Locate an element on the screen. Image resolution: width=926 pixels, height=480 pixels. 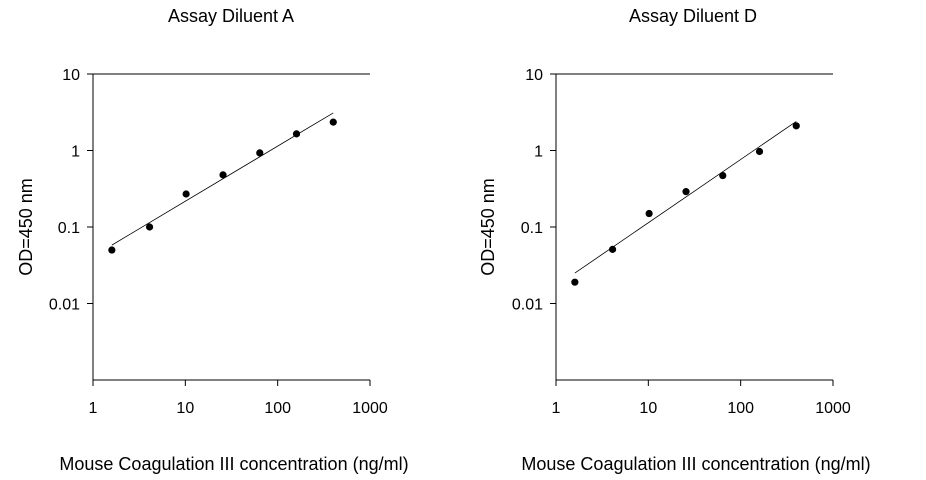
chart-title: Assay Diluent A is located at coordinates (231, 16).